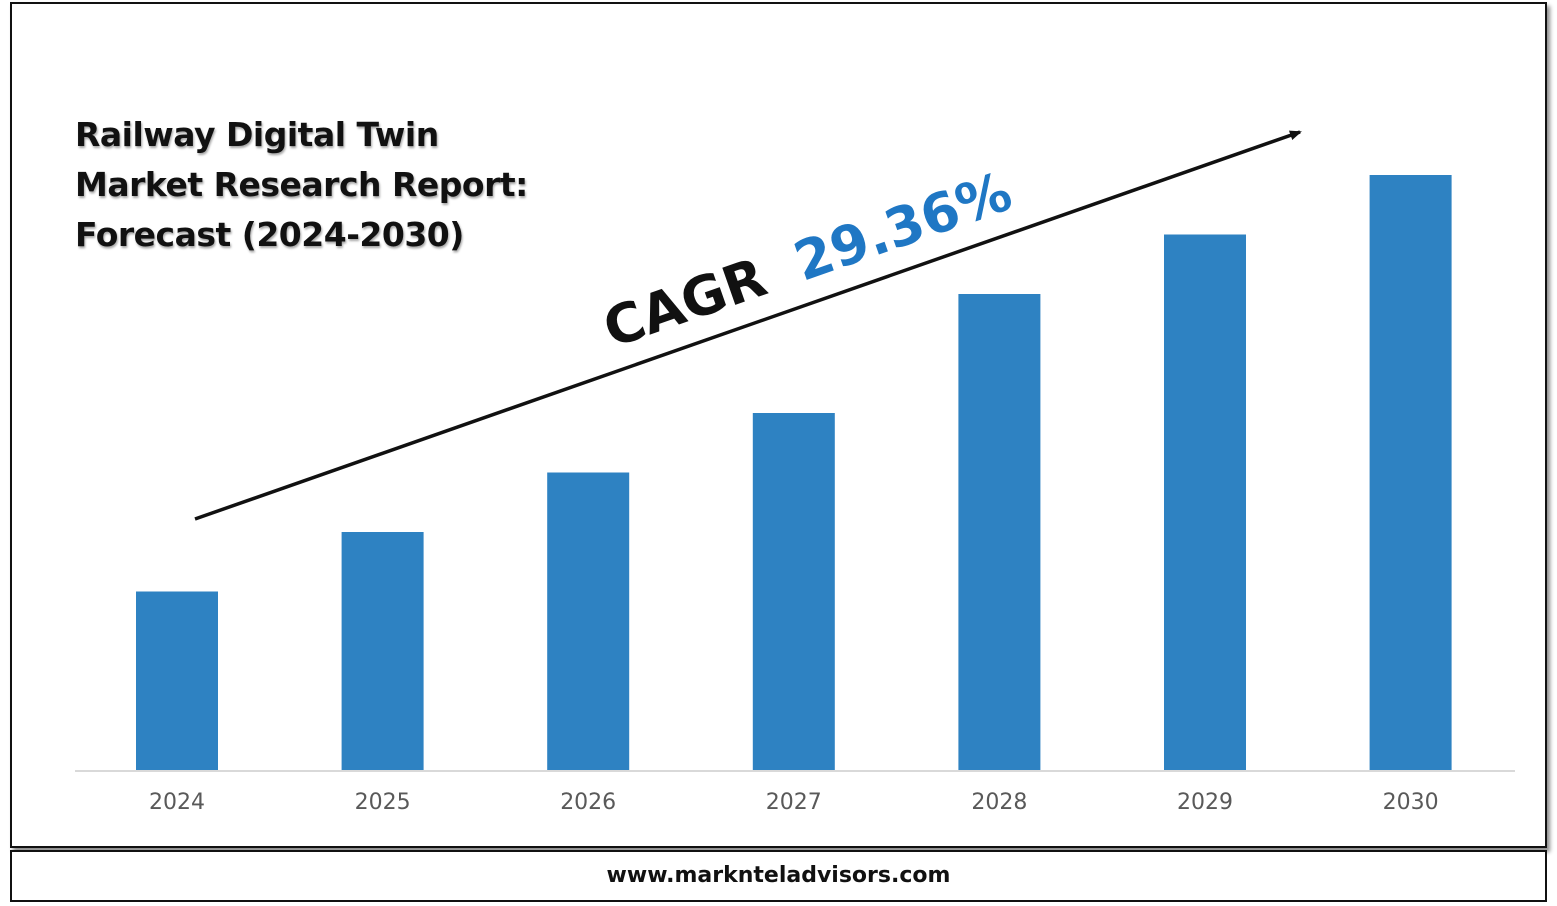 The image size is (1557, 906). What do you see at coordinates (1205, 802) in the screenshot?
I see `x-tick-label-2029: 2029` at bounding box center [1205, 802].